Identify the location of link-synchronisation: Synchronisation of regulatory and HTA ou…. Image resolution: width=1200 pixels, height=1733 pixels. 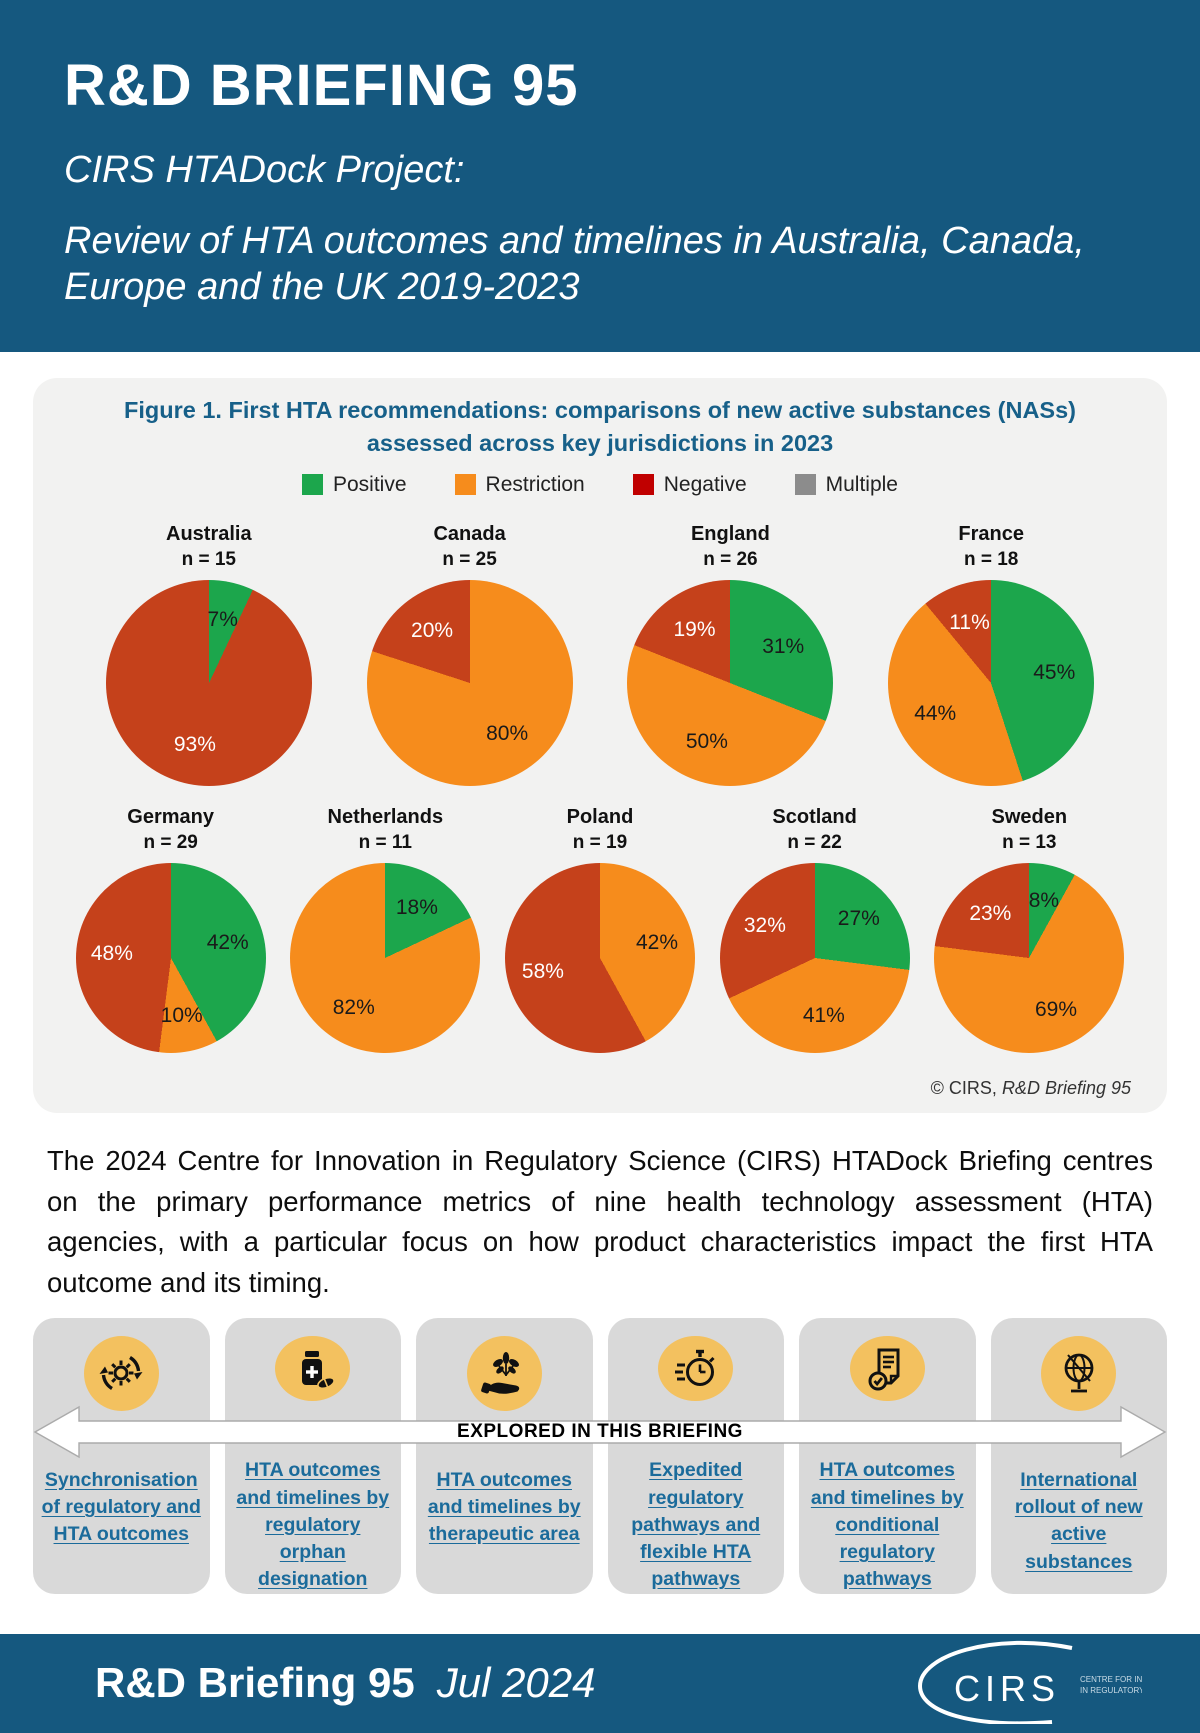
(121, 1507).